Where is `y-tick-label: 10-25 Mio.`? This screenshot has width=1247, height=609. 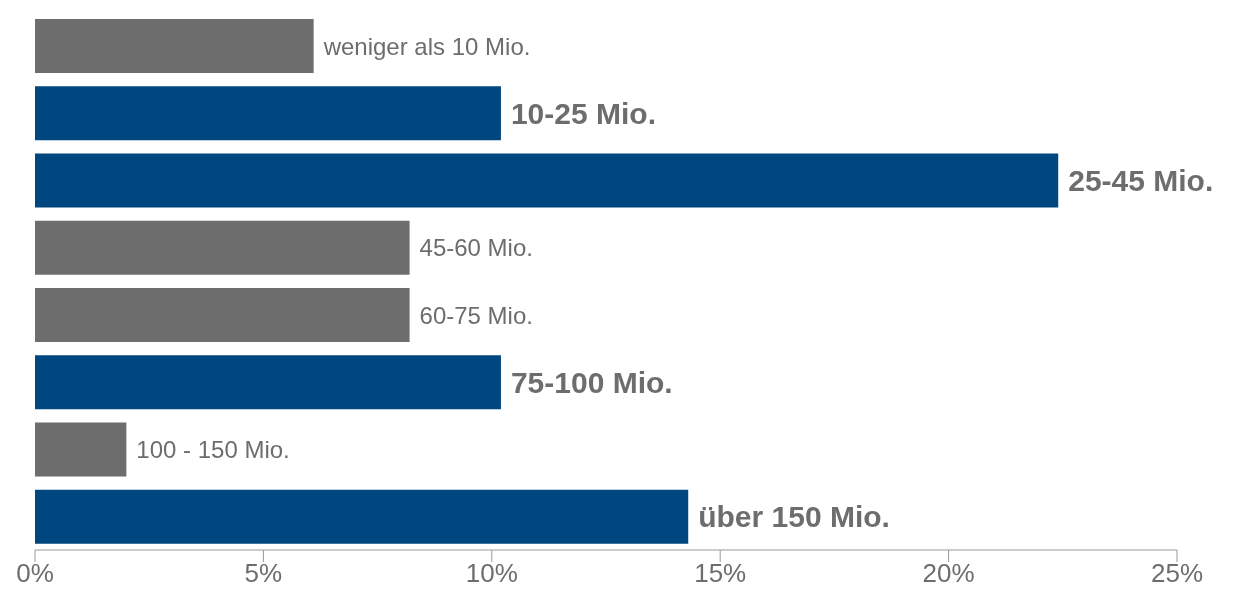 y-tick-label: 10-25 Mio. is located at coordinates (583, 113).